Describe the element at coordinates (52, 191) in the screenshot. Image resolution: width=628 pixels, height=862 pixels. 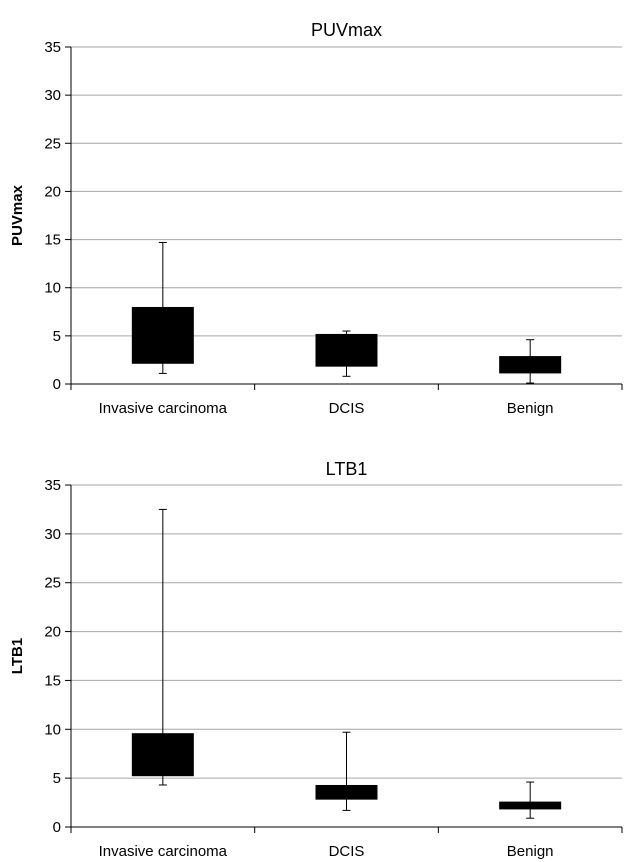
I see `puvmax-y-tick-label: 20` at that location.